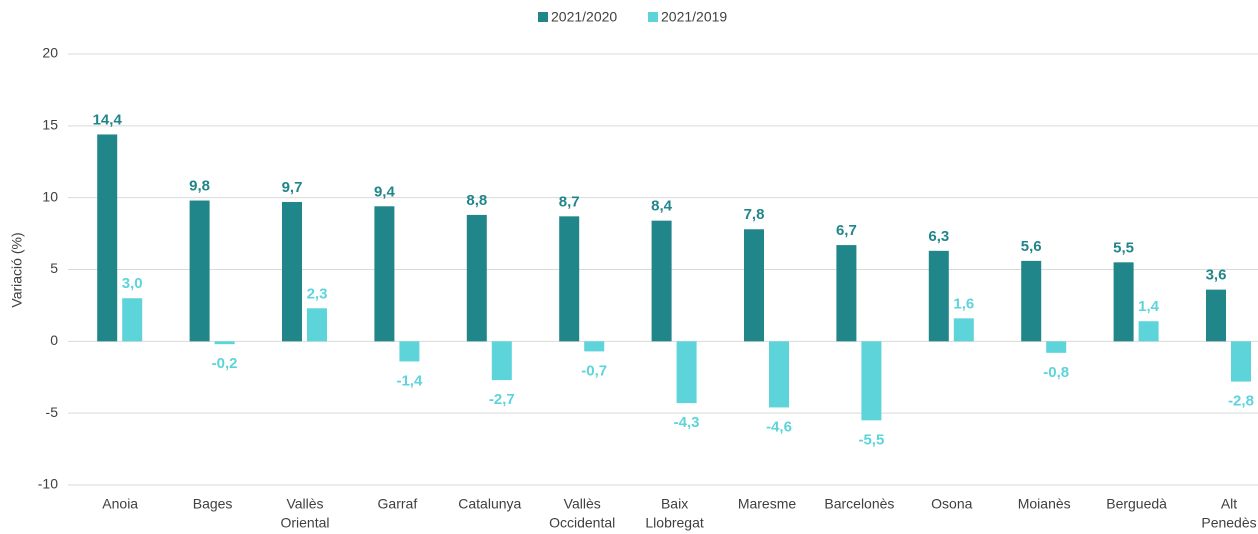  Describe the element at coordinates (54, 268) in the screenshot. I see `y-tick-label: 5` at that location.